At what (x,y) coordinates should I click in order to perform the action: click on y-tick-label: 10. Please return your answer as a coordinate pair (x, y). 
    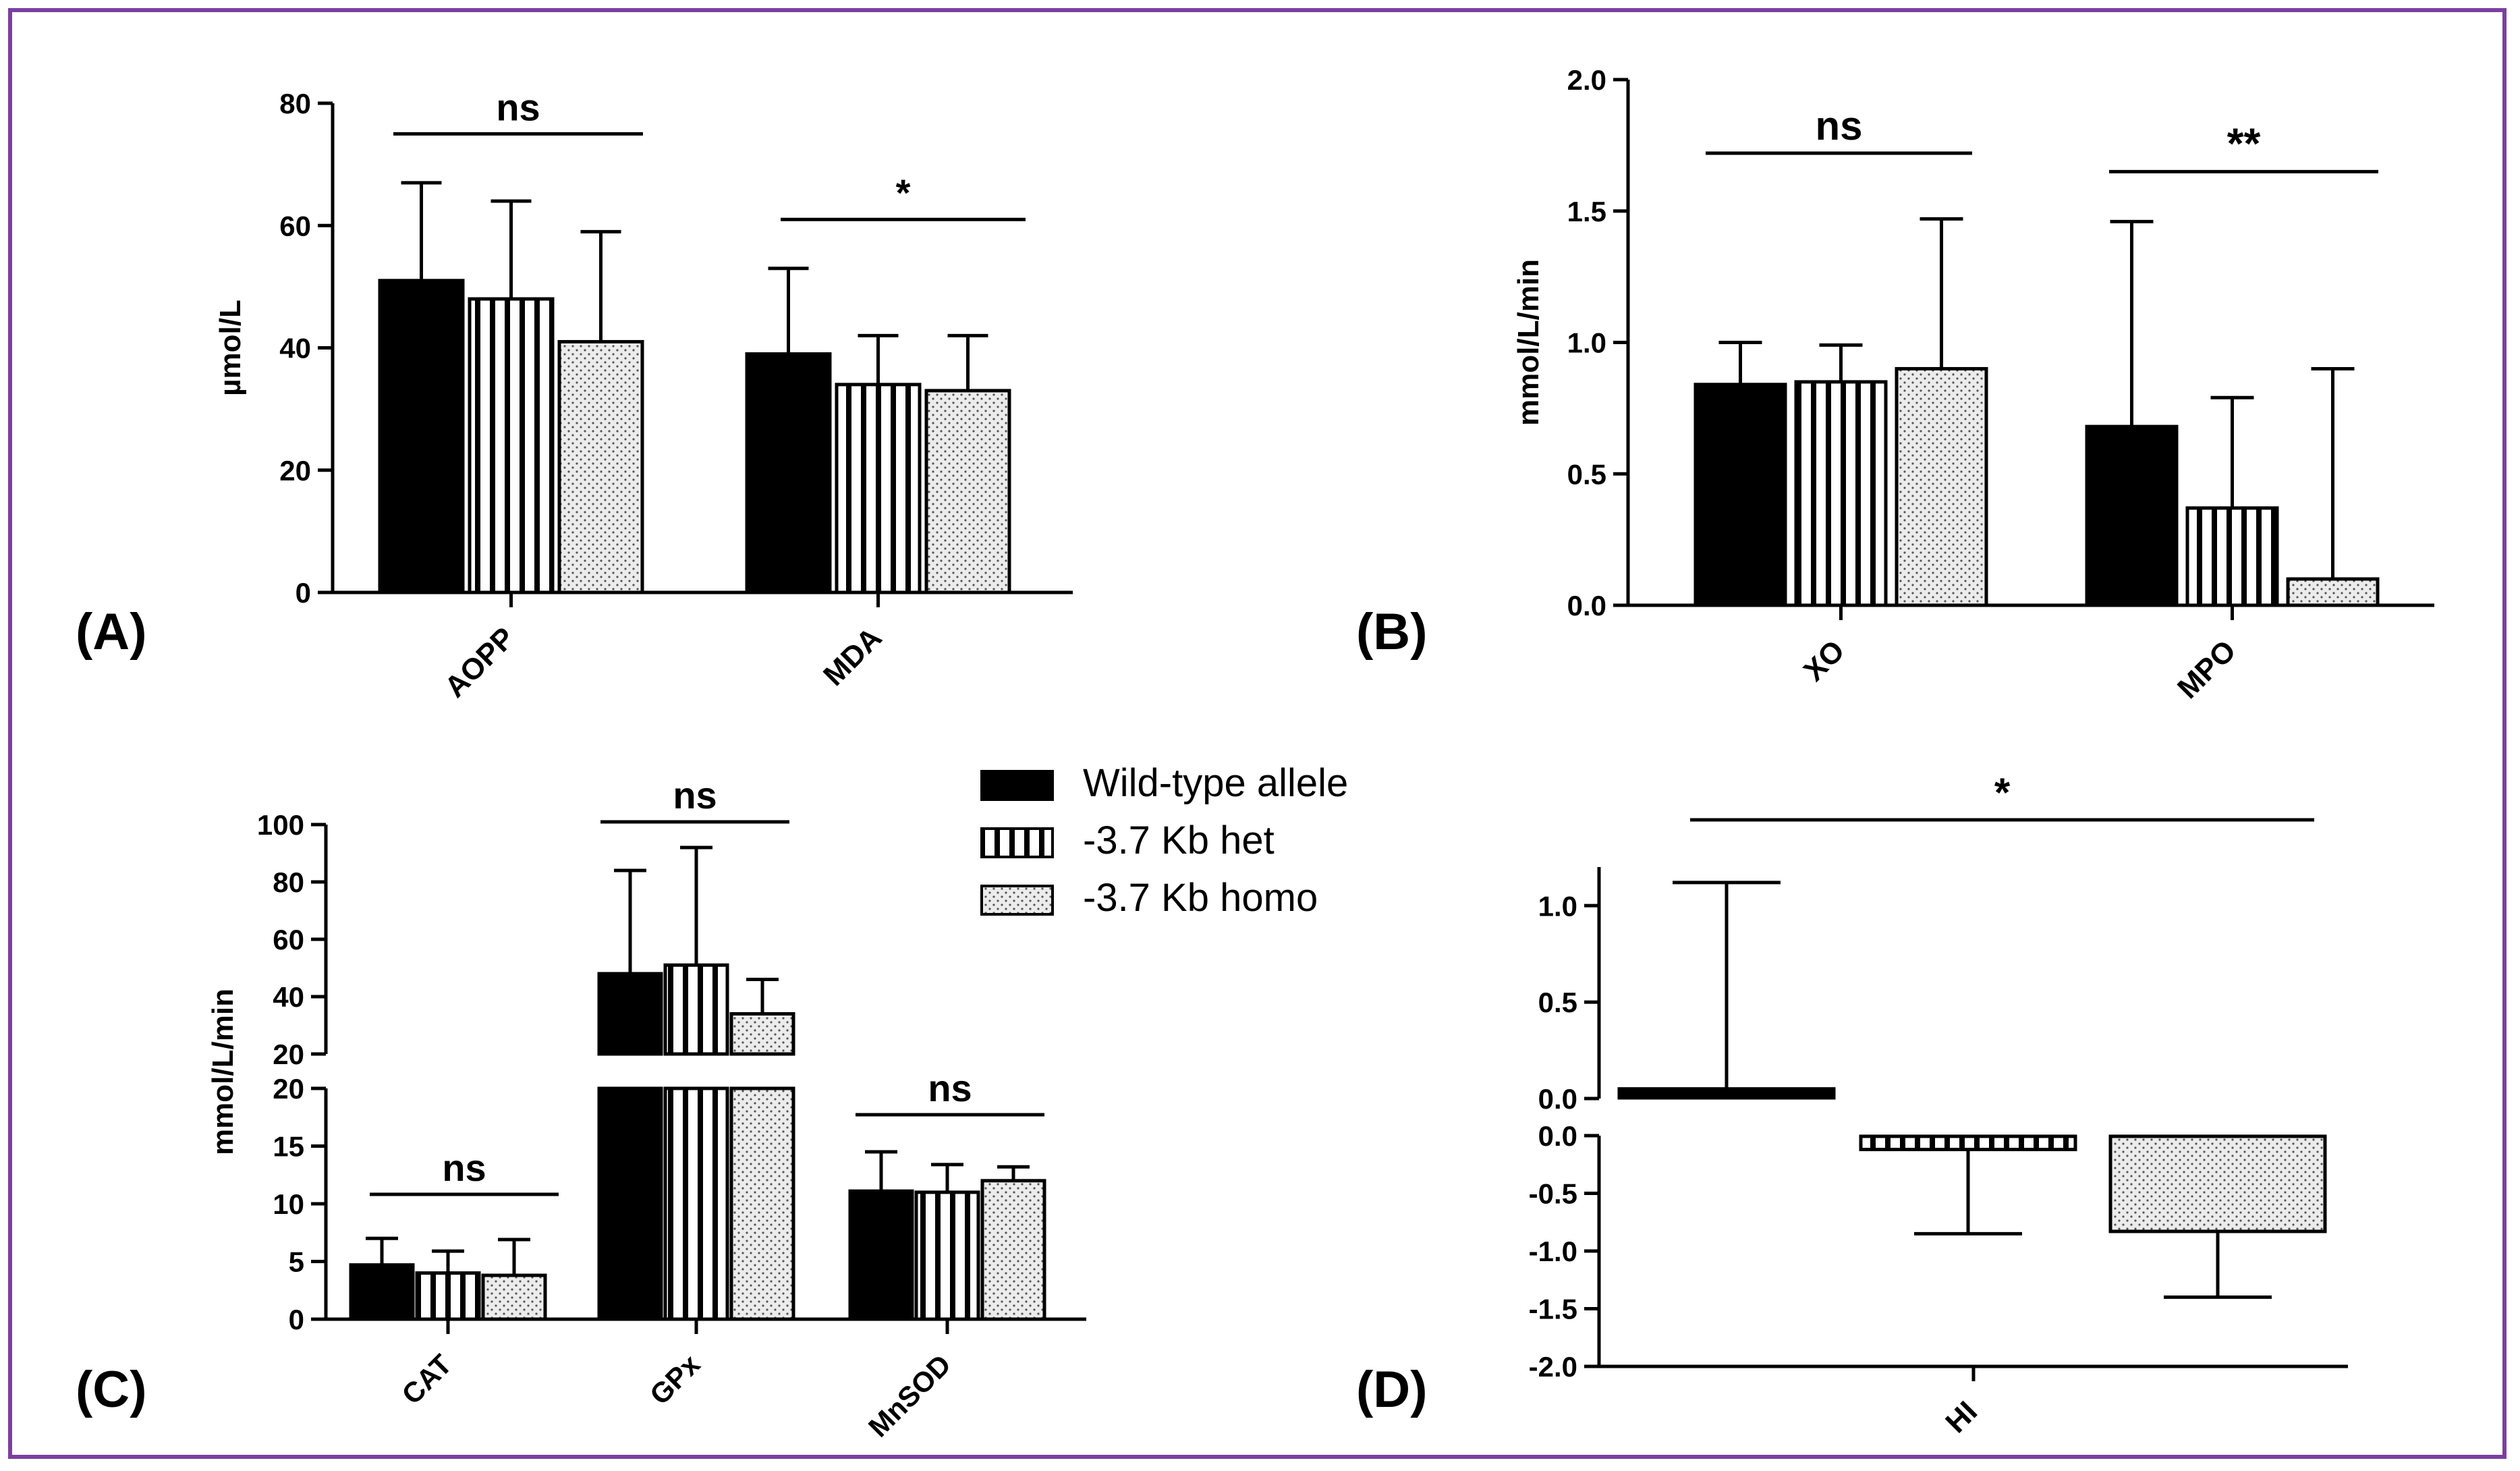
    Looking at the image, I should click on (288, 1204).